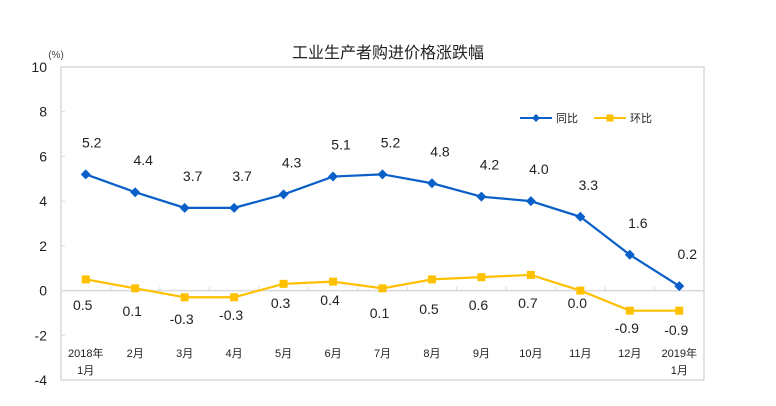  What do you see at coordinates (580, 354) in the screenshot?
I see `x-tick-label: 11月` at bounding box center [580, 354].